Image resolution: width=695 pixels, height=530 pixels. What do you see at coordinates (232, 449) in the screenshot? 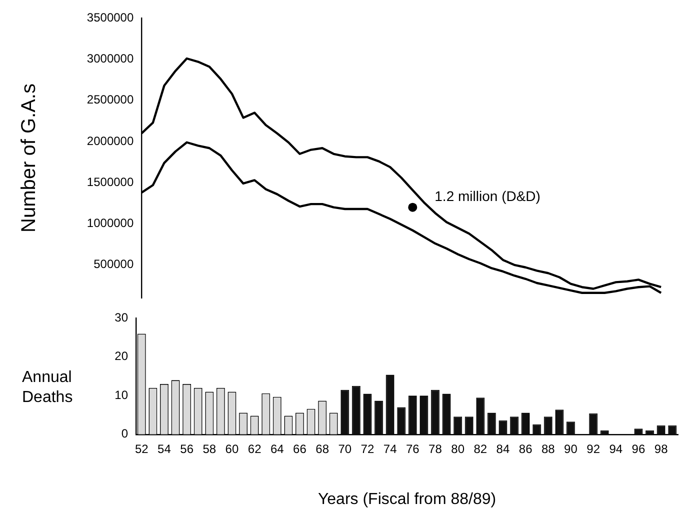
I see `x-tick-label: 60` at bounding box center [232, 449].